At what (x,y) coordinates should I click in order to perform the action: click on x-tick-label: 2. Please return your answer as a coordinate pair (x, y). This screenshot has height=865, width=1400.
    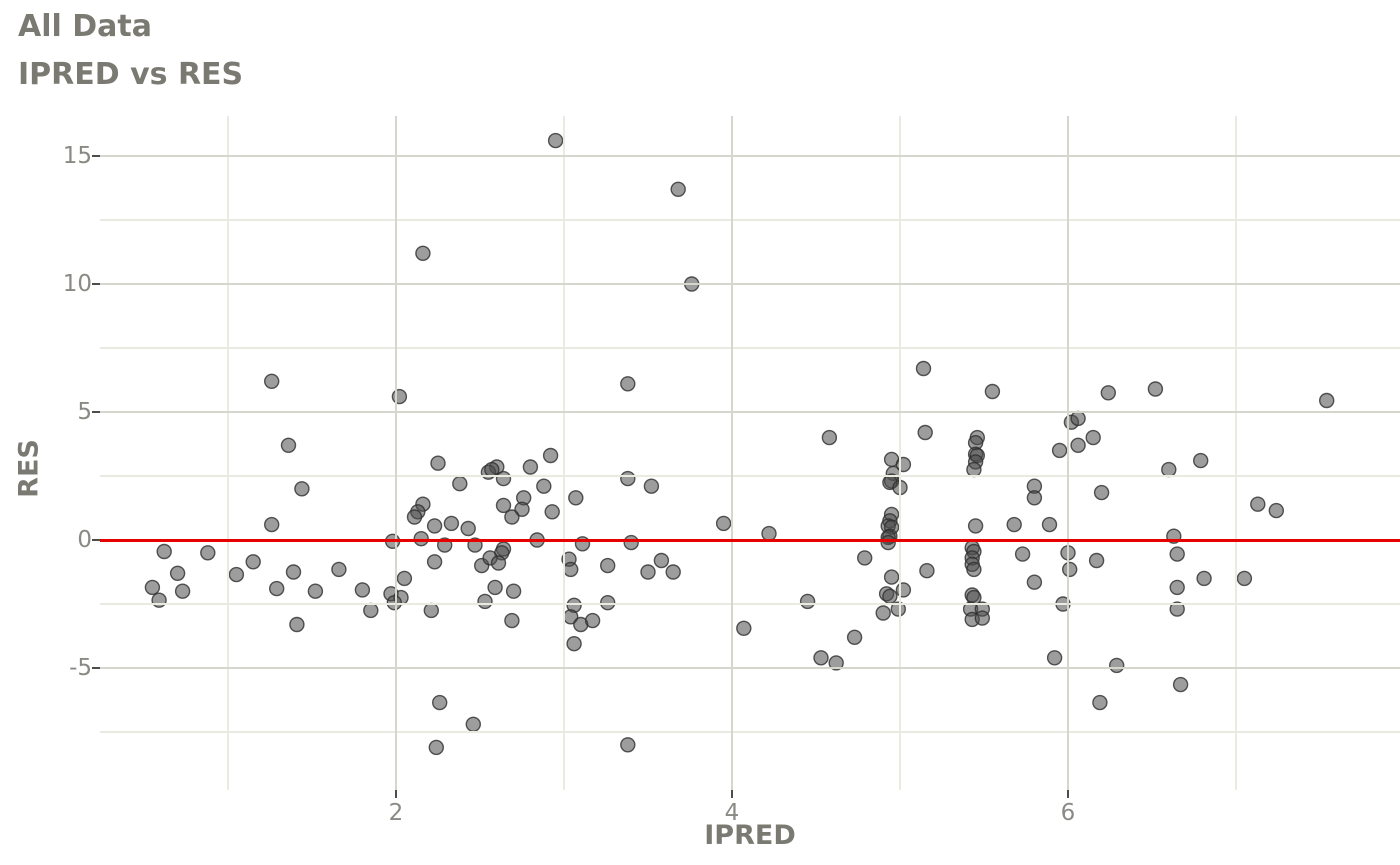
    Looking at the image, I should click on (396, 813).